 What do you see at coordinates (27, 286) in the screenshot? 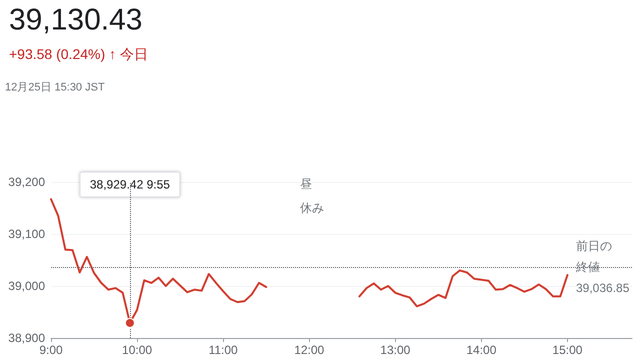
I see `y-tick-label: 39,000` at bounding box center [27, 286].